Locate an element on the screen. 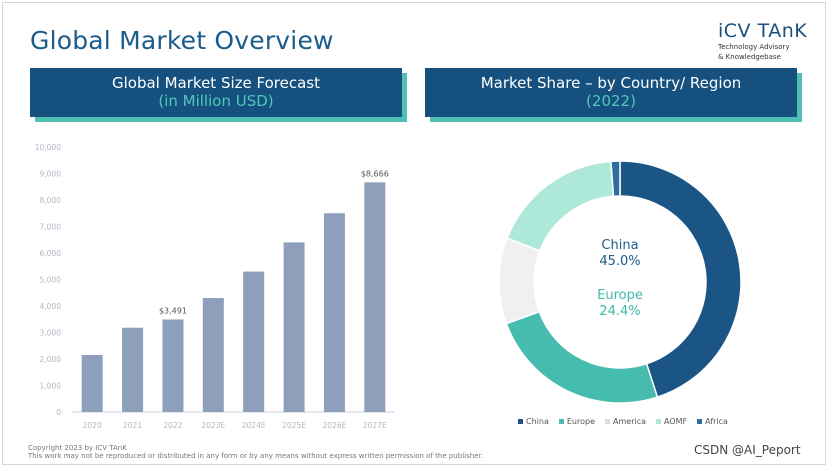 The width and height of the screenshot is (830, 469). donut-chart-subtitle: (2022) is located at coordinates (611, 101).